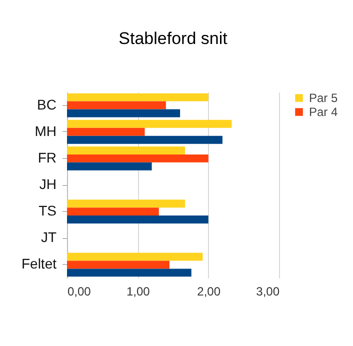 The height and width of the screenshot is (346, 353). What do you see at coordinates (323, 112) in the screenshot?
I see `legend-label: Par 4` at bounding box center [323, 112].